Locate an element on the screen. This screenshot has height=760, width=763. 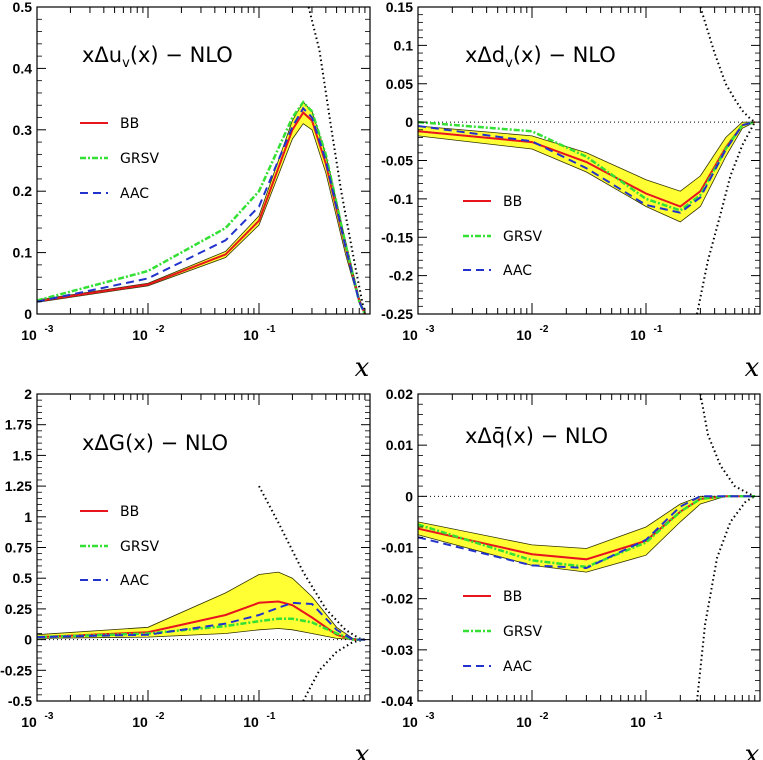
y-tick-label: 0.02 is located at coordinates (399, 394).